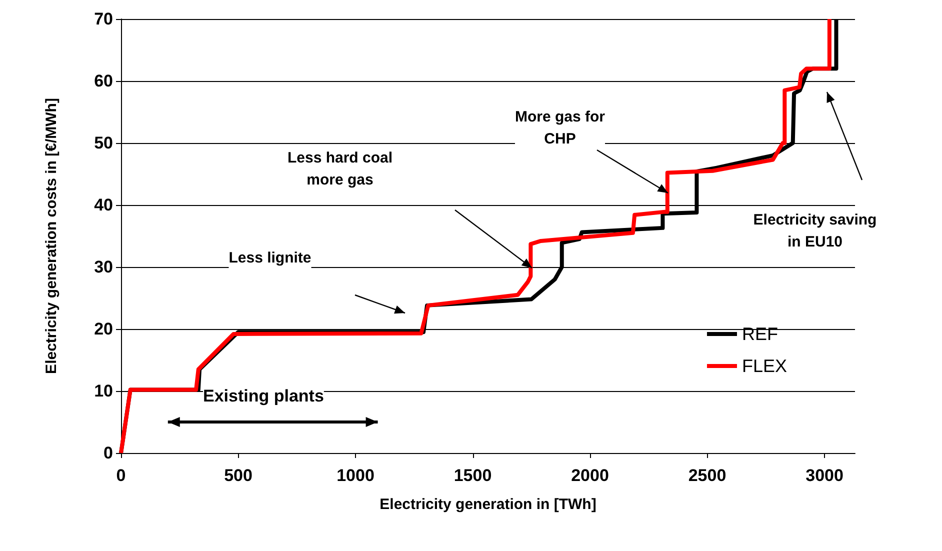 The height and width of the screenshot is (551, 942). I want to click on annotation: Less lignite, so click(270, 258).